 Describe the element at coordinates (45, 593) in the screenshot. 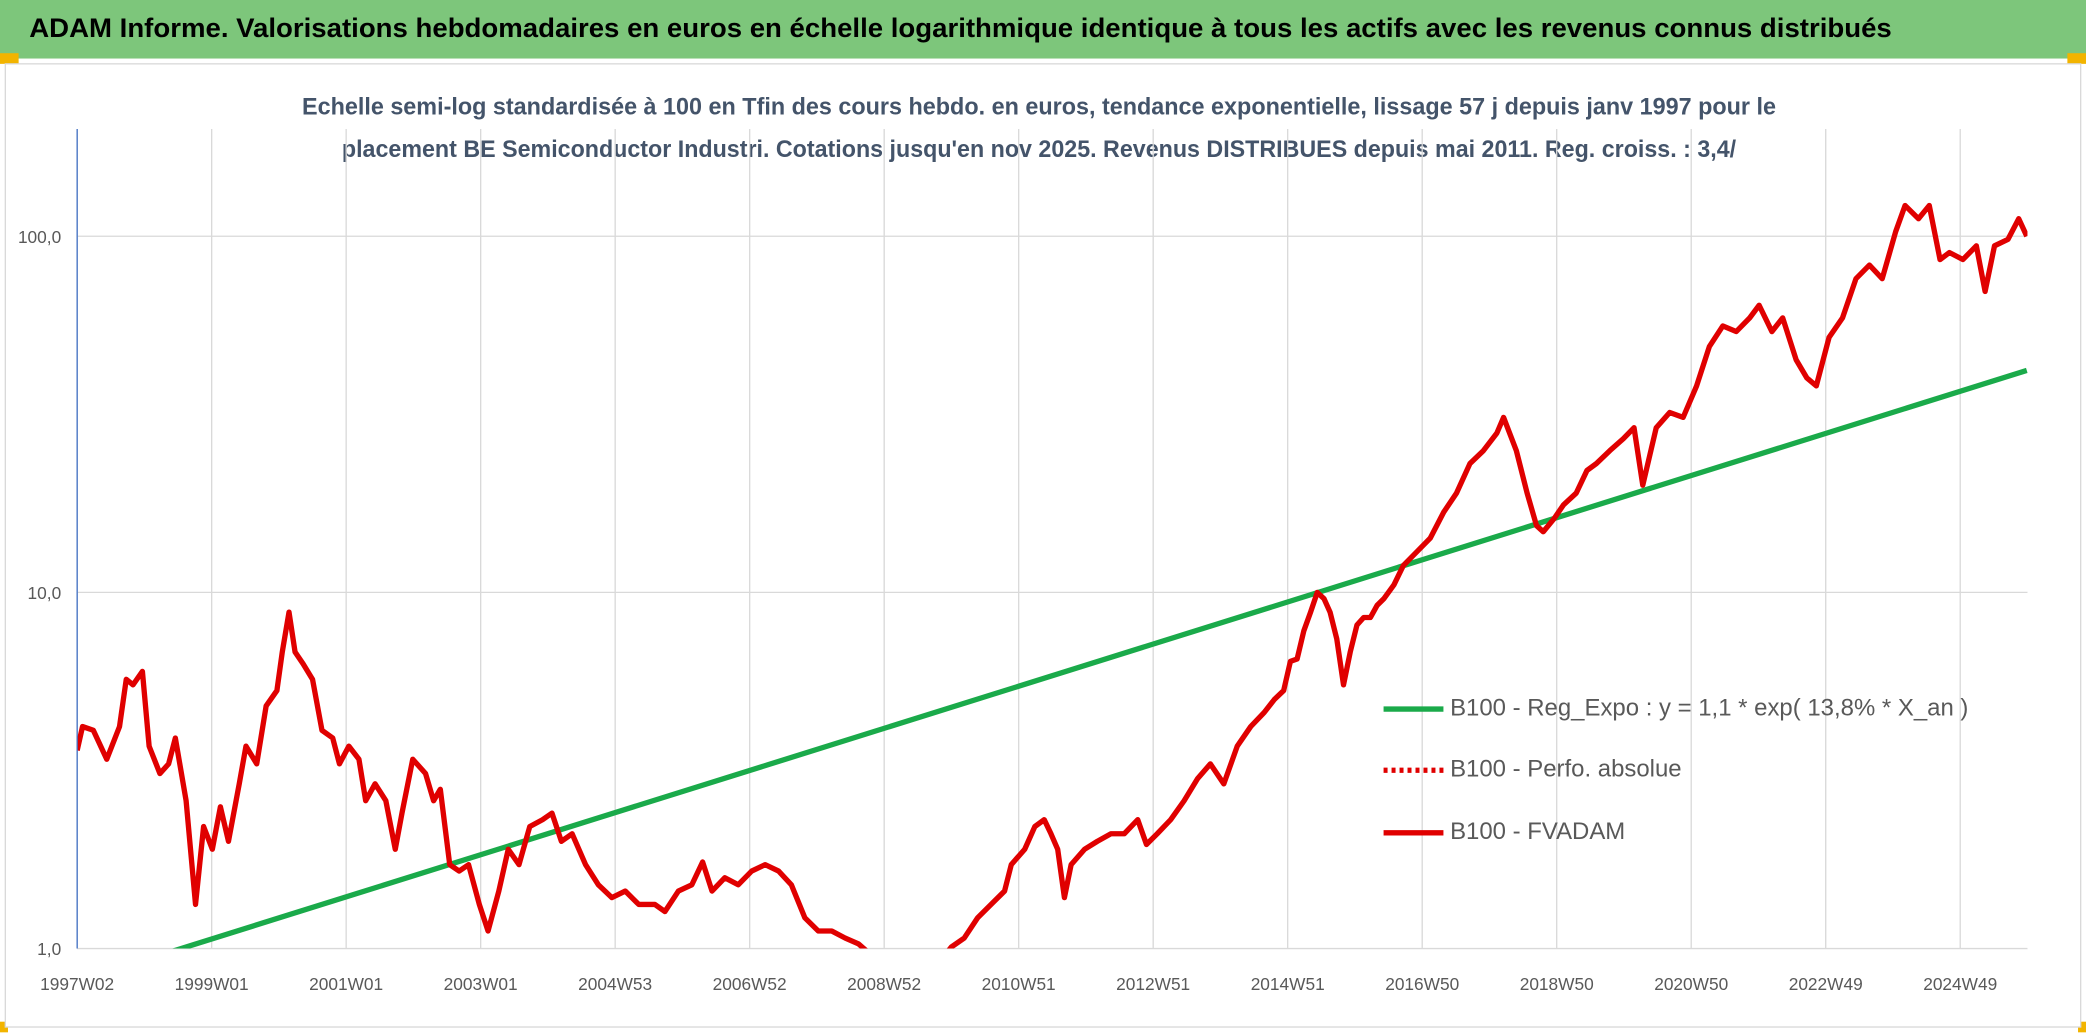

I see `y-tick-label: 10,0` at that location.